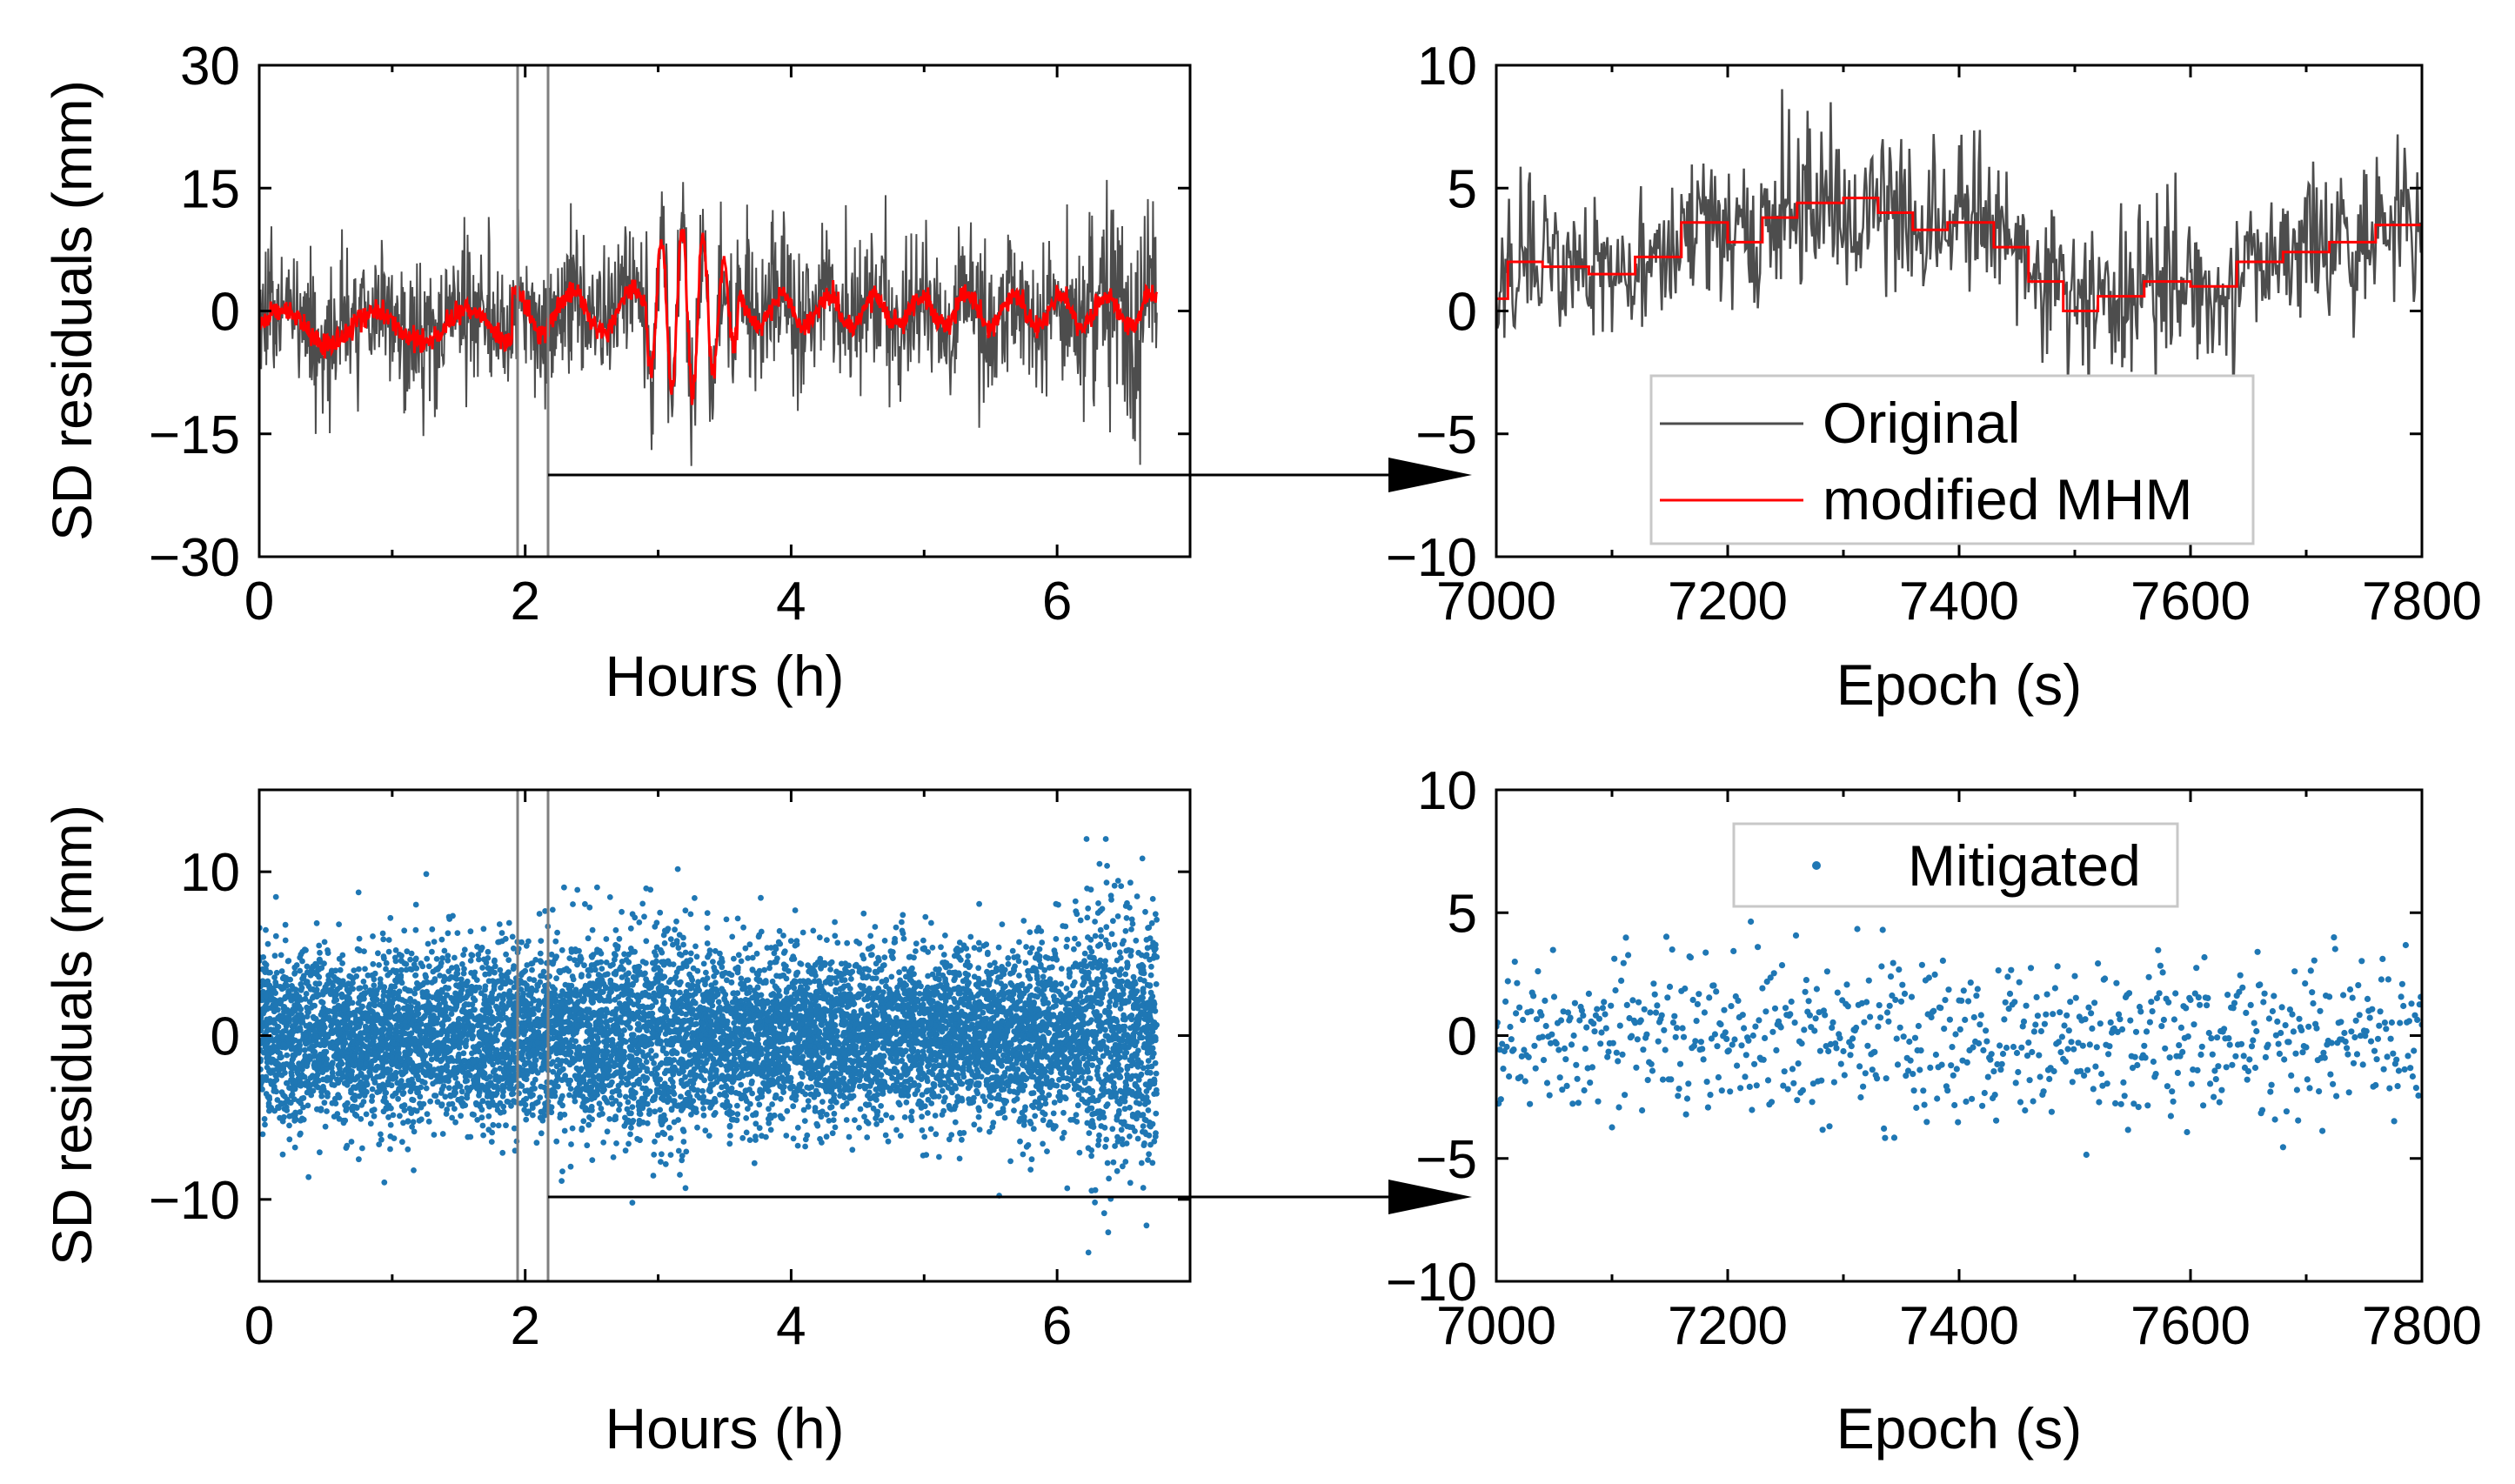 Image resolution: width=2515 pixels, height=1484 pixels. Describe the element at coordinates (1447, 67) in the screenshot. I see `y-tick-label: 10` at that location.